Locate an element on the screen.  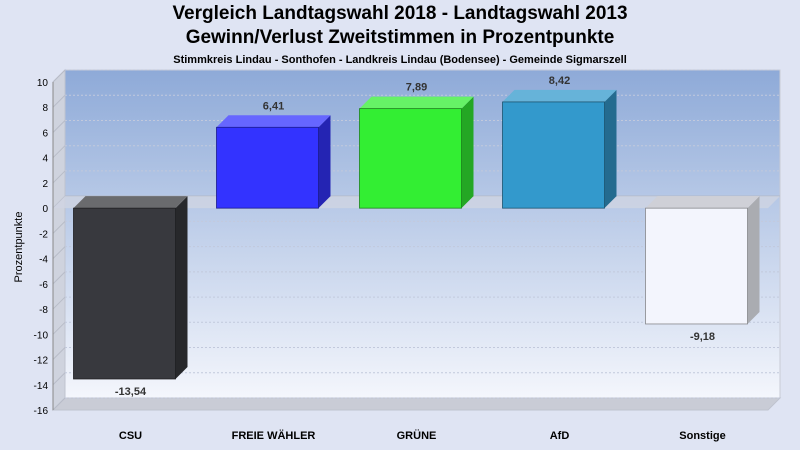
bar-freie-w-hler is located at coordinates (267, 167).